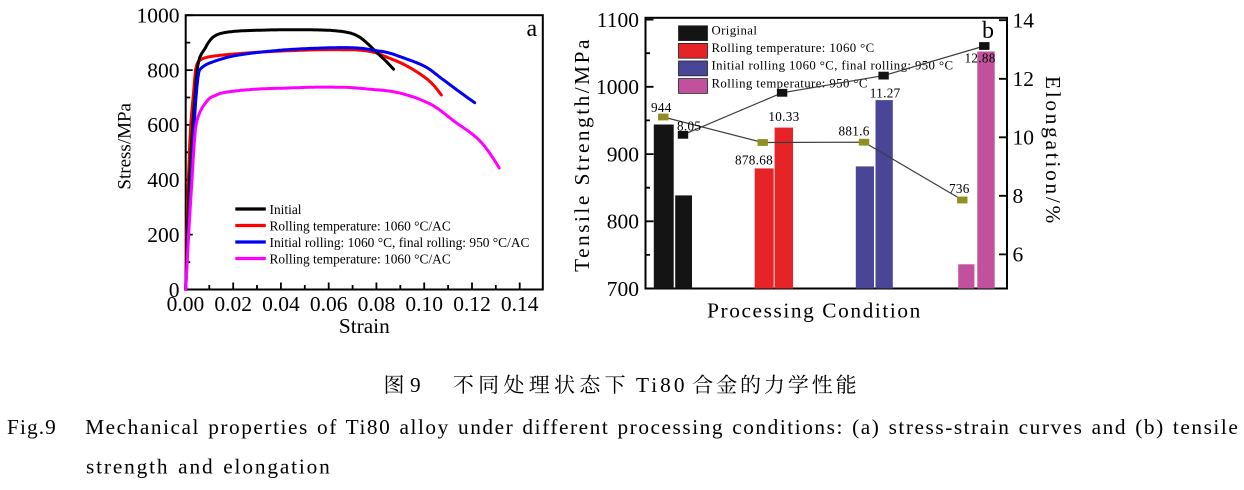 The image size is (1244, 490). Describe the element at coordinates (885, 93) in the screenshot. I see `svg-text: 11.27` at that location.